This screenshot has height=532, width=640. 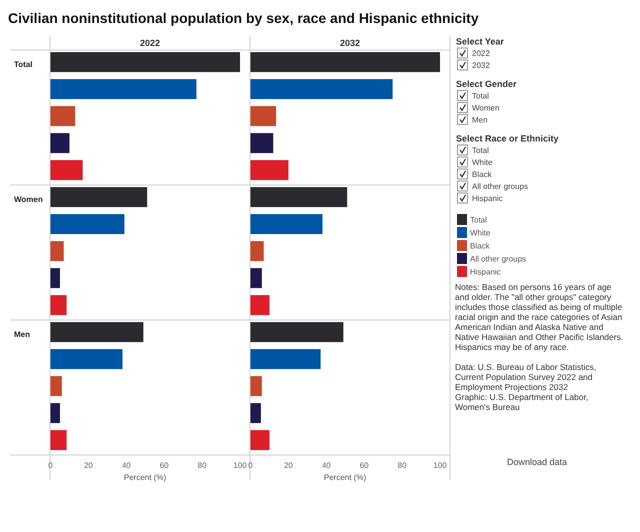 What do you see at coordinates (481, 65) in the screenshot?
I see `text: 2032` at bounding box center [481, 65].